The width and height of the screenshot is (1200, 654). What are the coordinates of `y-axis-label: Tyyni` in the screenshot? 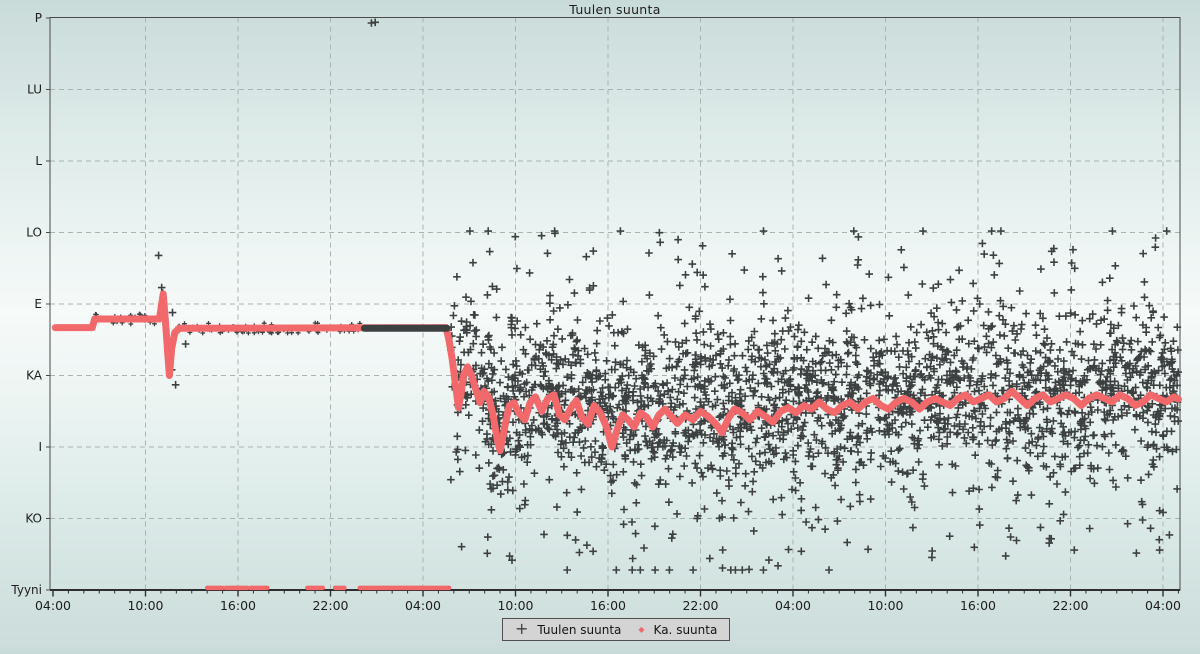 It's located at (26, 590).